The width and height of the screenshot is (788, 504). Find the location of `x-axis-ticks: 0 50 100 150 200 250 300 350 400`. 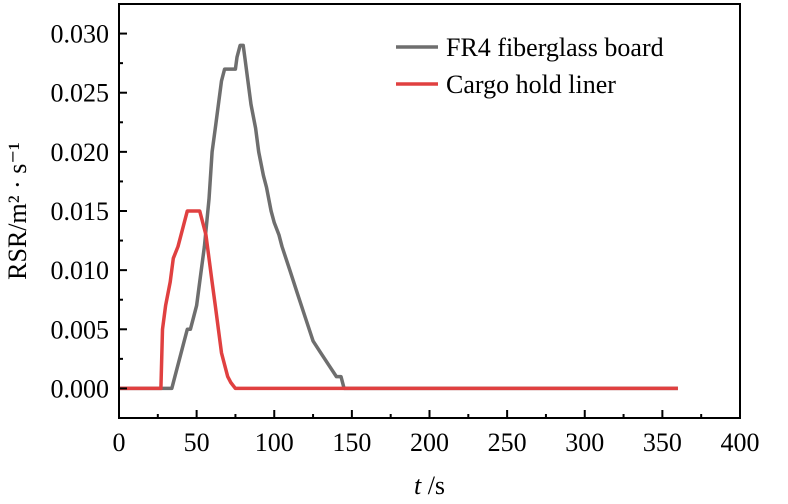

x-axis-ticks: 0 50 100 150 200 250 300 350 400 is located at coordinates (436, 433).